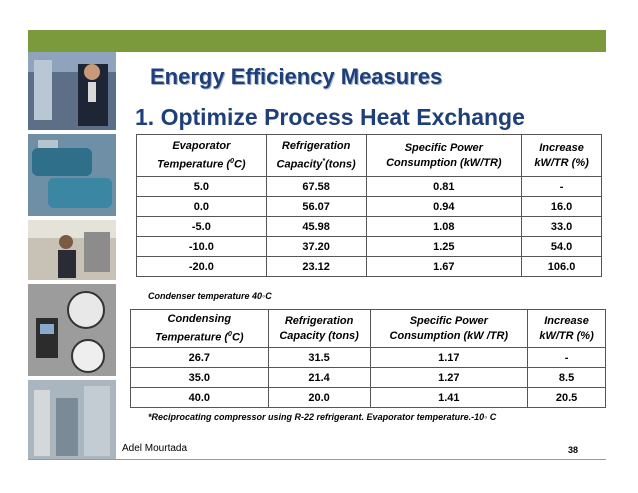 The height and width of the screenshot is (493, 638). I want to click on condenser-temperature-note: Condenser temperature 40◦C, so click(210, 296).